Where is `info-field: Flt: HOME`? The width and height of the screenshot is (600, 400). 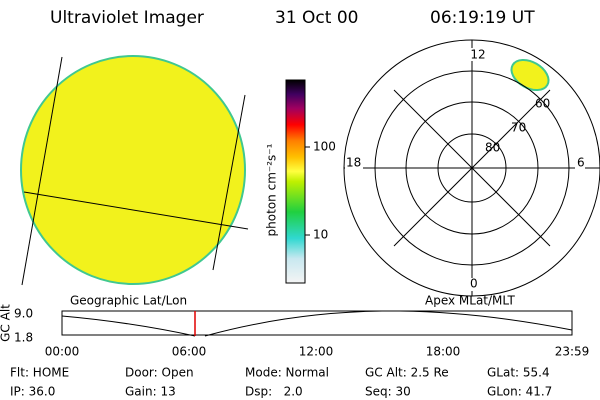
info-field: Flt: HOME is located at coordinates (39, 373).